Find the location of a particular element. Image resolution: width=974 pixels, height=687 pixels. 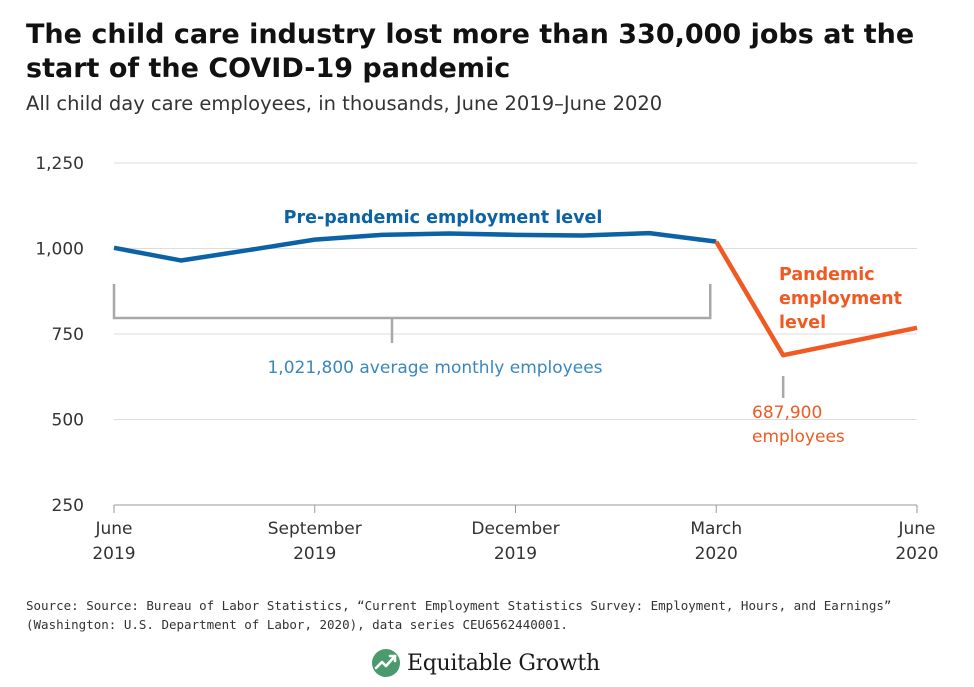

y-tick-label: 1,000 is located at coordinates (59, 250).